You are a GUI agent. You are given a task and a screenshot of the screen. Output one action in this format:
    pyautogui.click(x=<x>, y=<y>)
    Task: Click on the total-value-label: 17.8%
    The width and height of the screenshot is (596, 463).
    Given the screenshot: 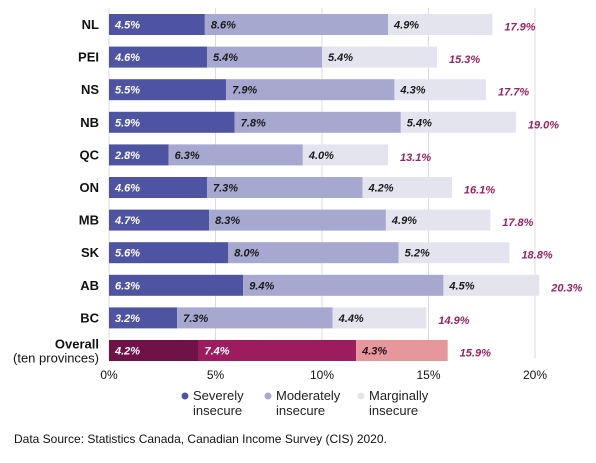 What is the action you would take?
    pyautogui.click(x=517, y=223)
    